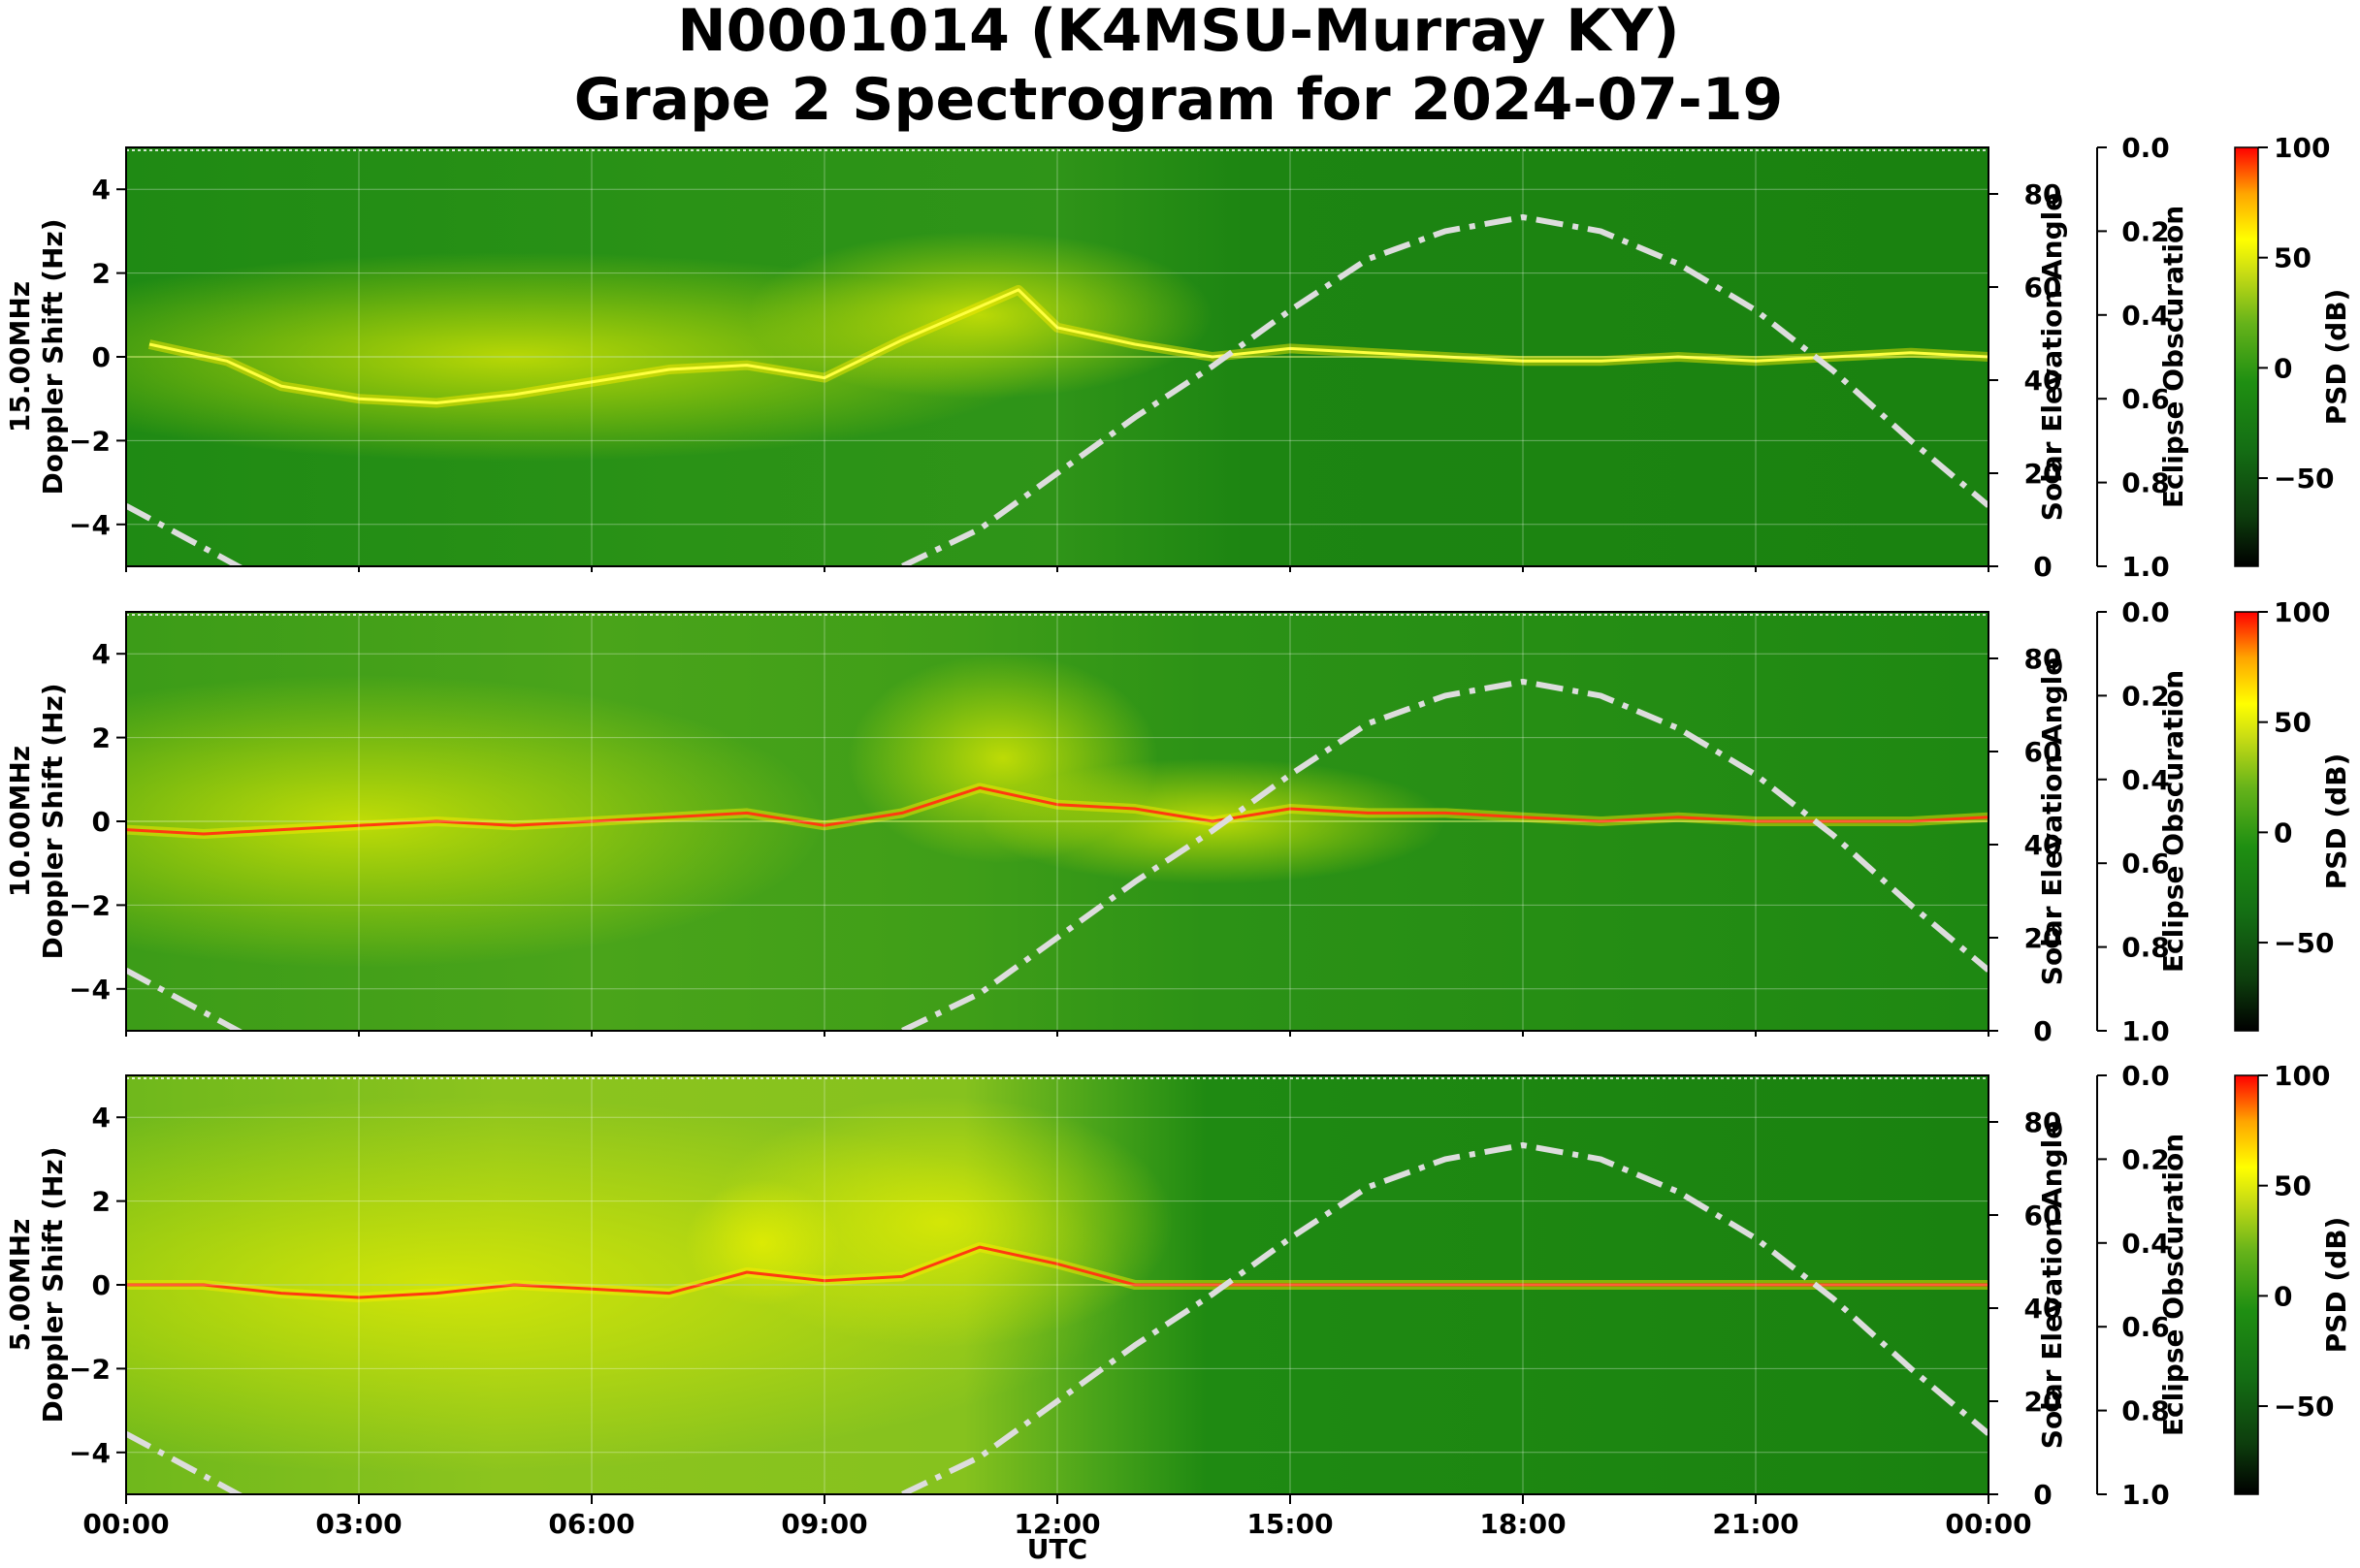 This screenshot has width=2360, height=1568. I want to click on panel-frequency-label: 15.00MHz, so click(20, 356).